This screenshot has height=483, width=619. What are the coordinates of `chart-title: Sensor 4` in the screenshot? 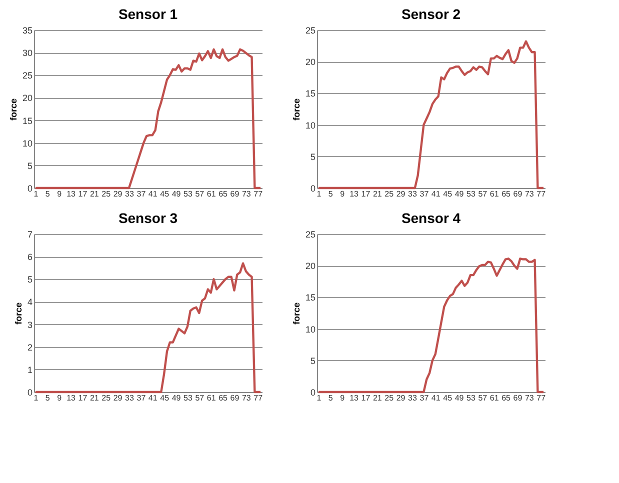 It's located at (431, 218).